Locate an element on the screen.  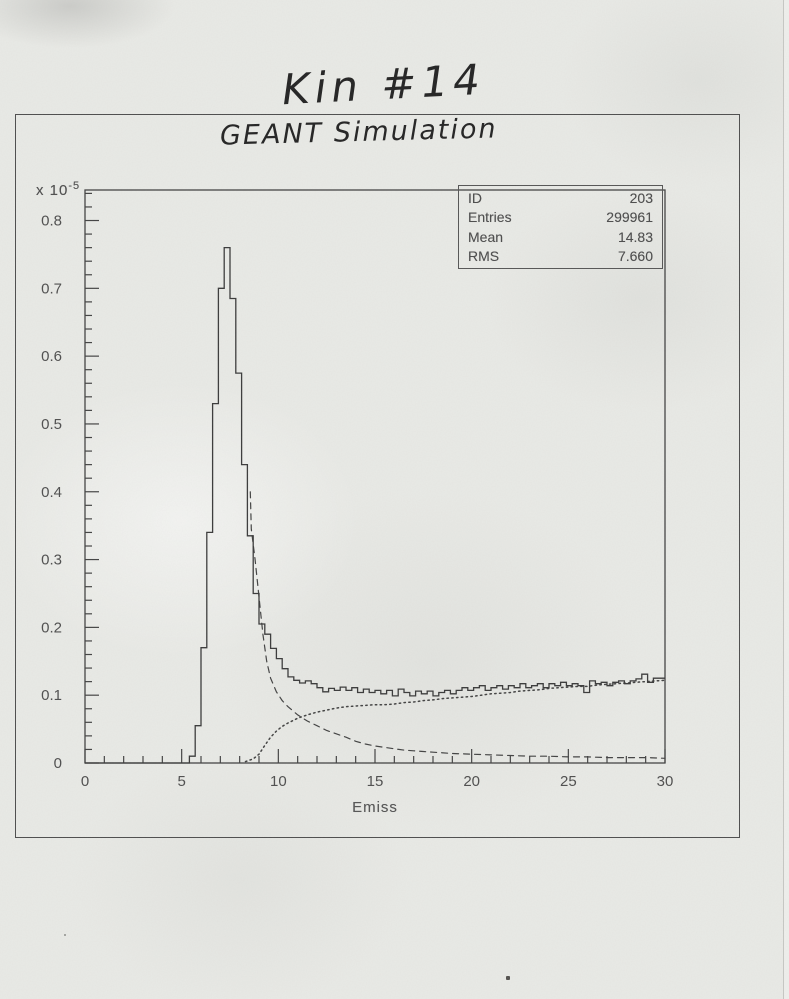
y-tick-label: 0 is located at coordinates (58, 763).